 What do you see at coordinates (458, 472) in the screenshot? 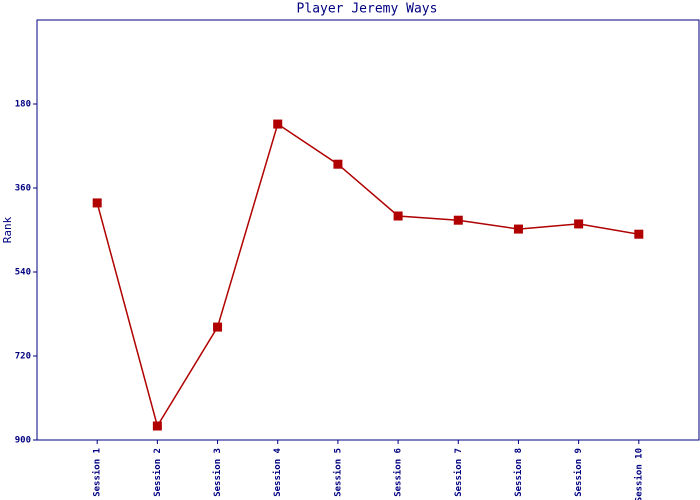
I see `x-tick-label: Session 7` at bounding box center [458, 472].